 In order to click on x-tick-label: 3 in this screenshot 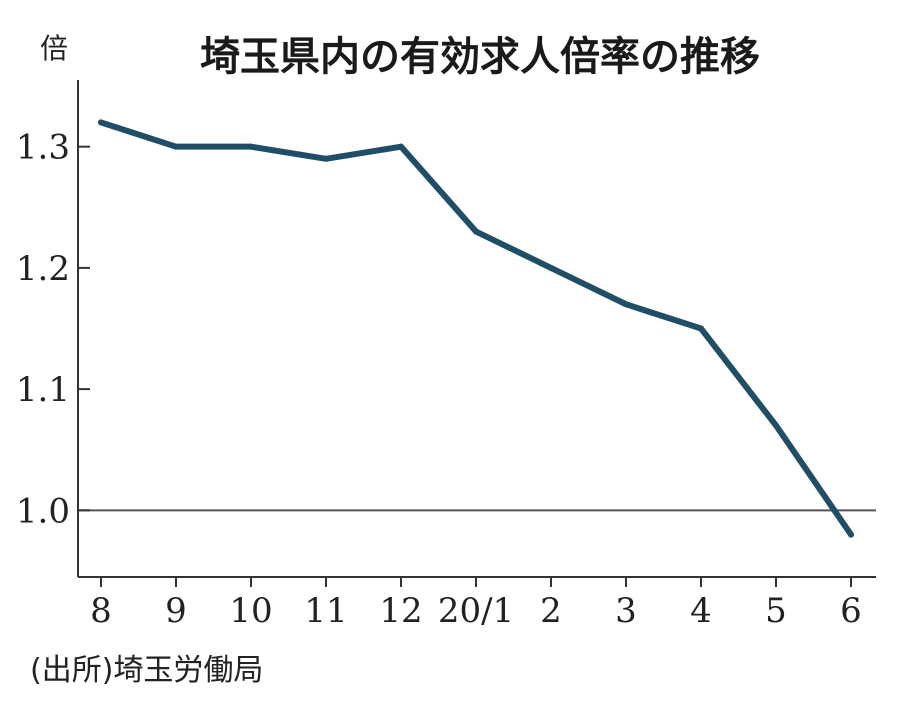, I will do `click(626, 611)`.